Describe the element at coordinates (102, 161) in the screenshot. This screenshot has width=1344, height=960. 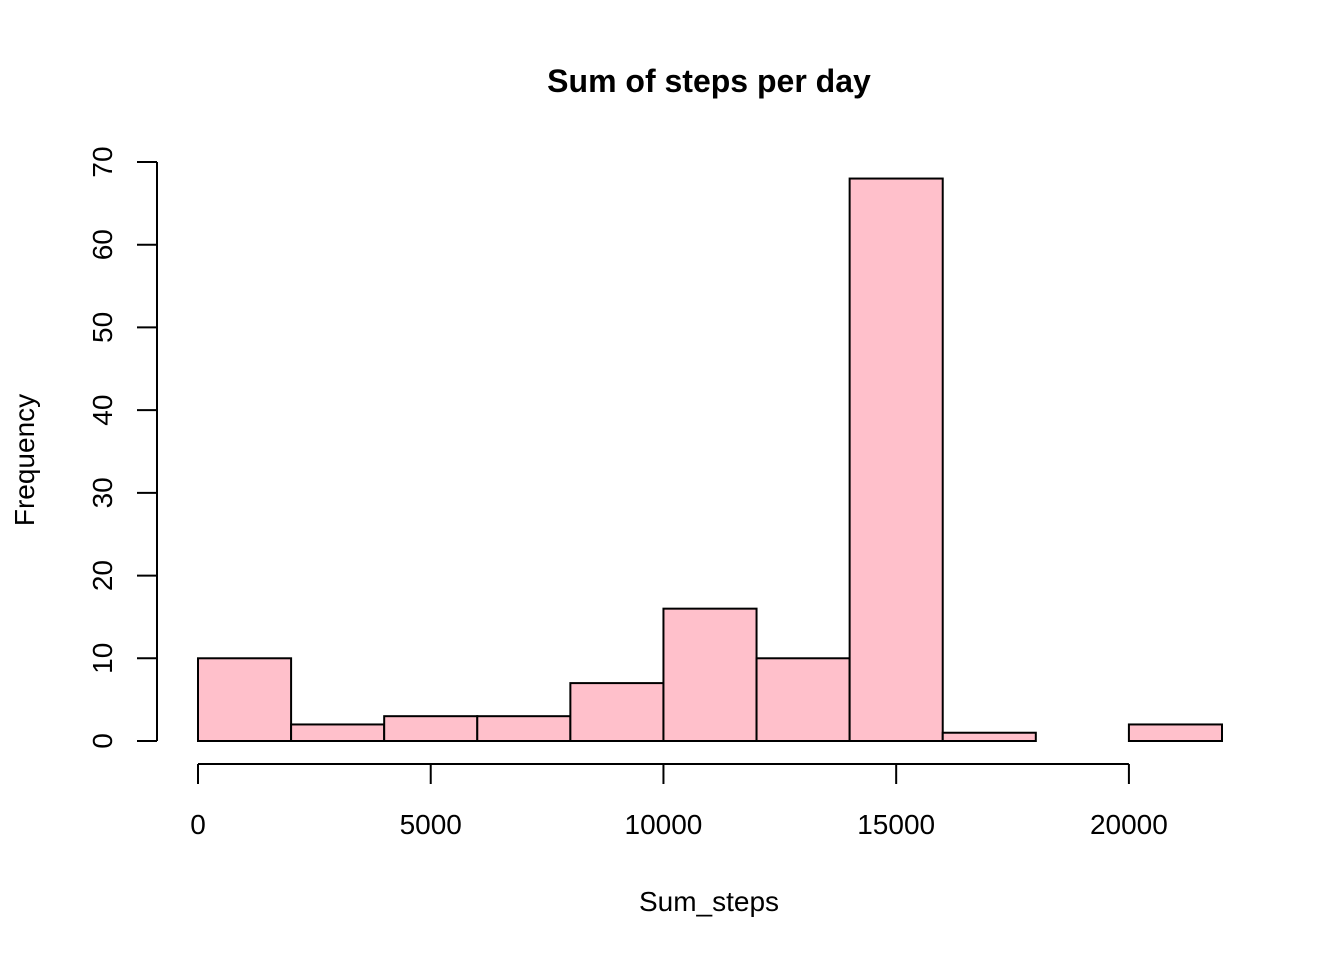
I see `y-tick-label-7: 70` at that location.